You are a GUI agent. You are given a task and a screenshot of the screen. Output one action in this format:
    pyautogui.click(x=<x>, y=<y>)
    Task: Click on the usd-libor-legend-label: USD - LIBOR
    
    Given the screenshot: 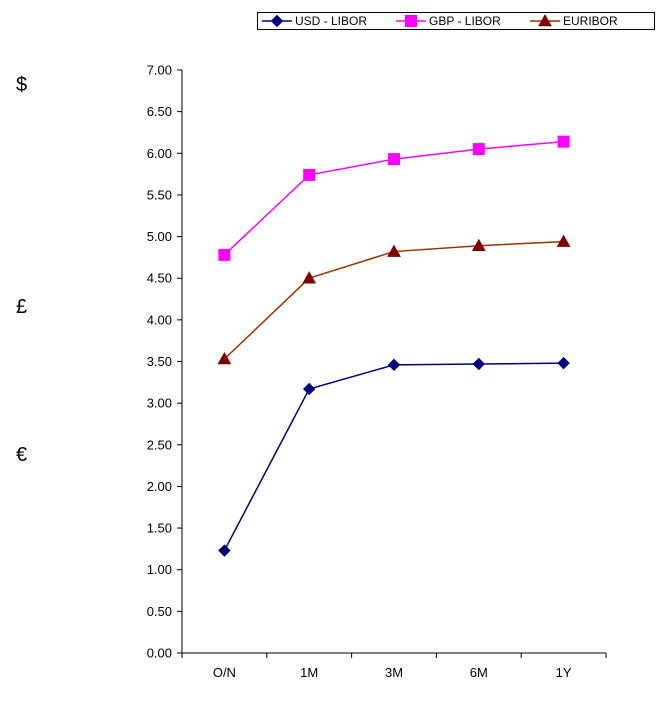 What is the action you would take?
    pyautogui.click(x=331, y=21)
    